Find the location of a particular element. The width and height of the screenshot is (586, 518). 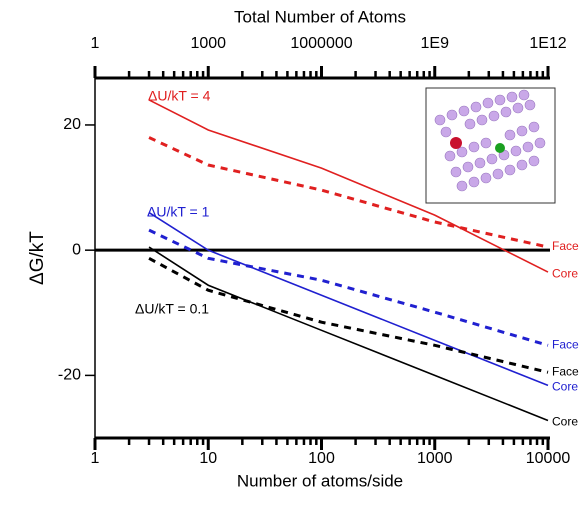

y-axis-title: ΔG/kT is located at coordinates (37, 258).